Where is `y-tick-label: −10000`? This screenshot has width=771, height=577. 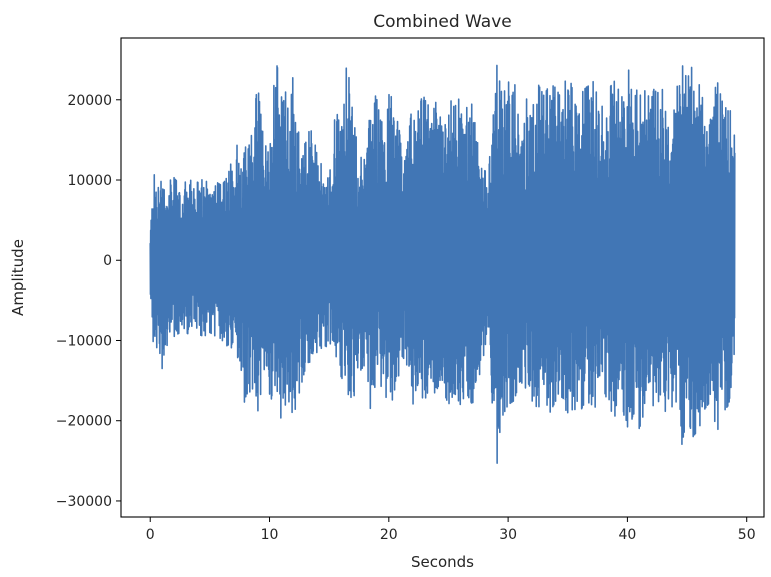 y-tick-label: −10000 is located at coordinates (84, 341).